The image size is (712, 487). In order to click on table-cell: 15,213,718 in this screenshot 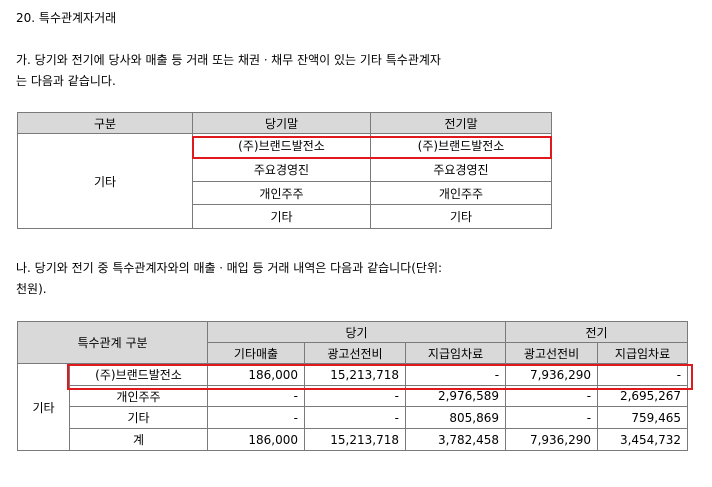, I will do `click(355, 439)`.